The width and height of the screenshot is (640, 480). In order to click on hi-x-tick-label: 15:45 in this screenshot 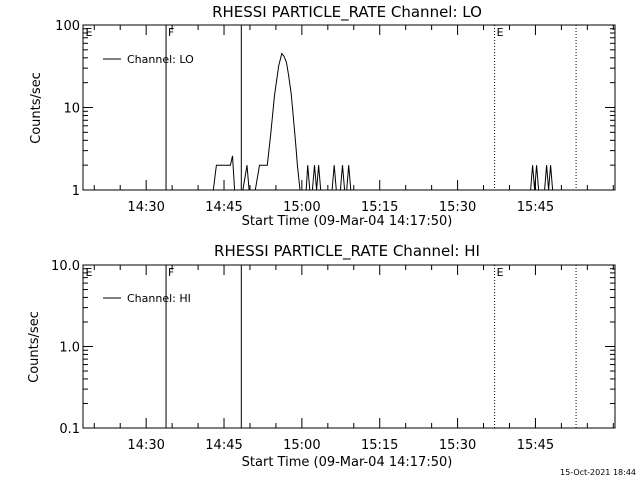, I will do `click(535, 445)`.